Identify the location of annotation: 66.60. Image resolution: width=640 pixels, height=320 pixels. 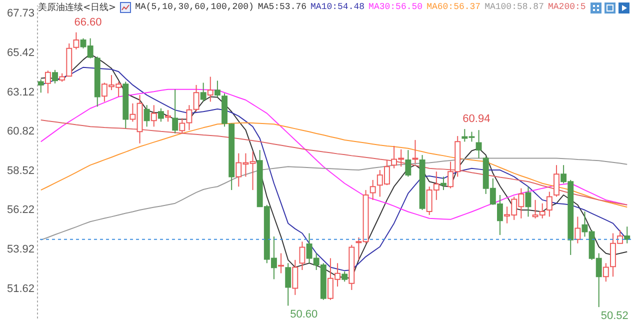
(88, 22).